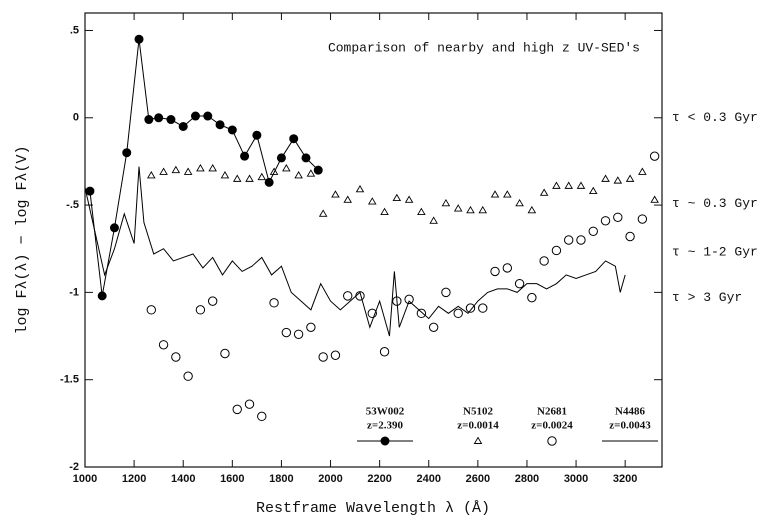  I want to click on y-tick-label: -.5, so click(72, 205).